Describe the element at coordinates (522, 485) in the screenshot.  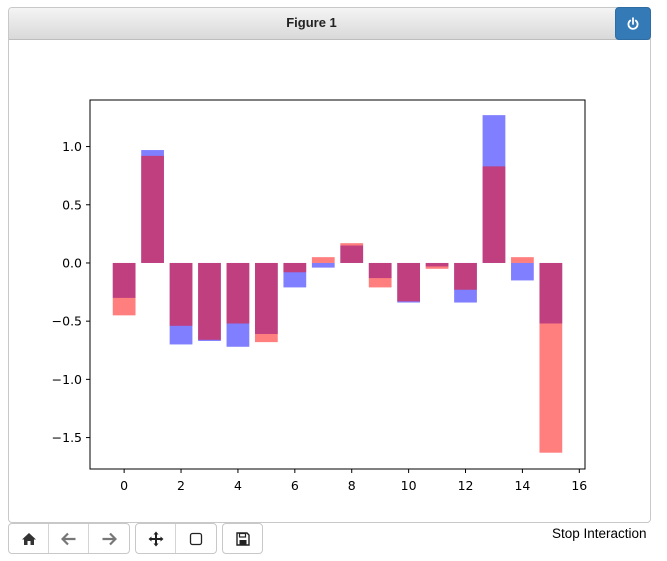
I see `x-tick-label: 14` at that location.